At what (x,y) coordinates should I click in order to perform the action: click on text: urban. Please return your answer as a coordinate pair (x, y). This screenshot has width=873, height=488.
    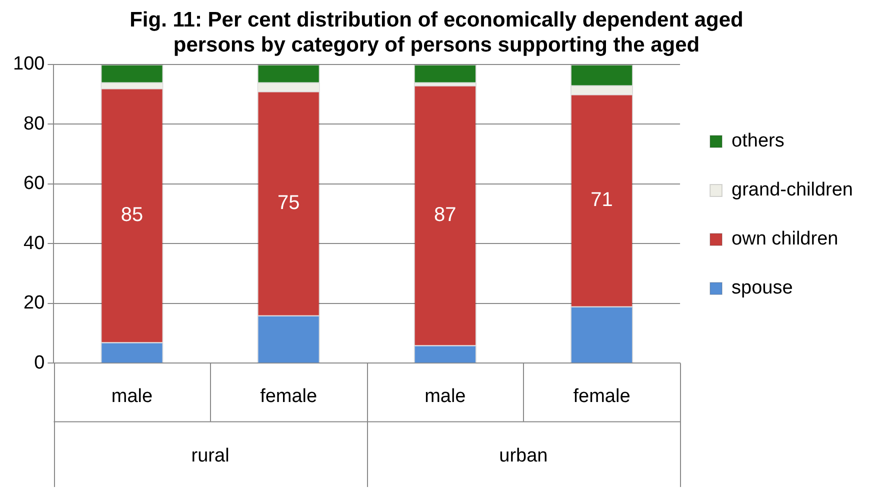
    Looking at the image, I should click on (523, 455).